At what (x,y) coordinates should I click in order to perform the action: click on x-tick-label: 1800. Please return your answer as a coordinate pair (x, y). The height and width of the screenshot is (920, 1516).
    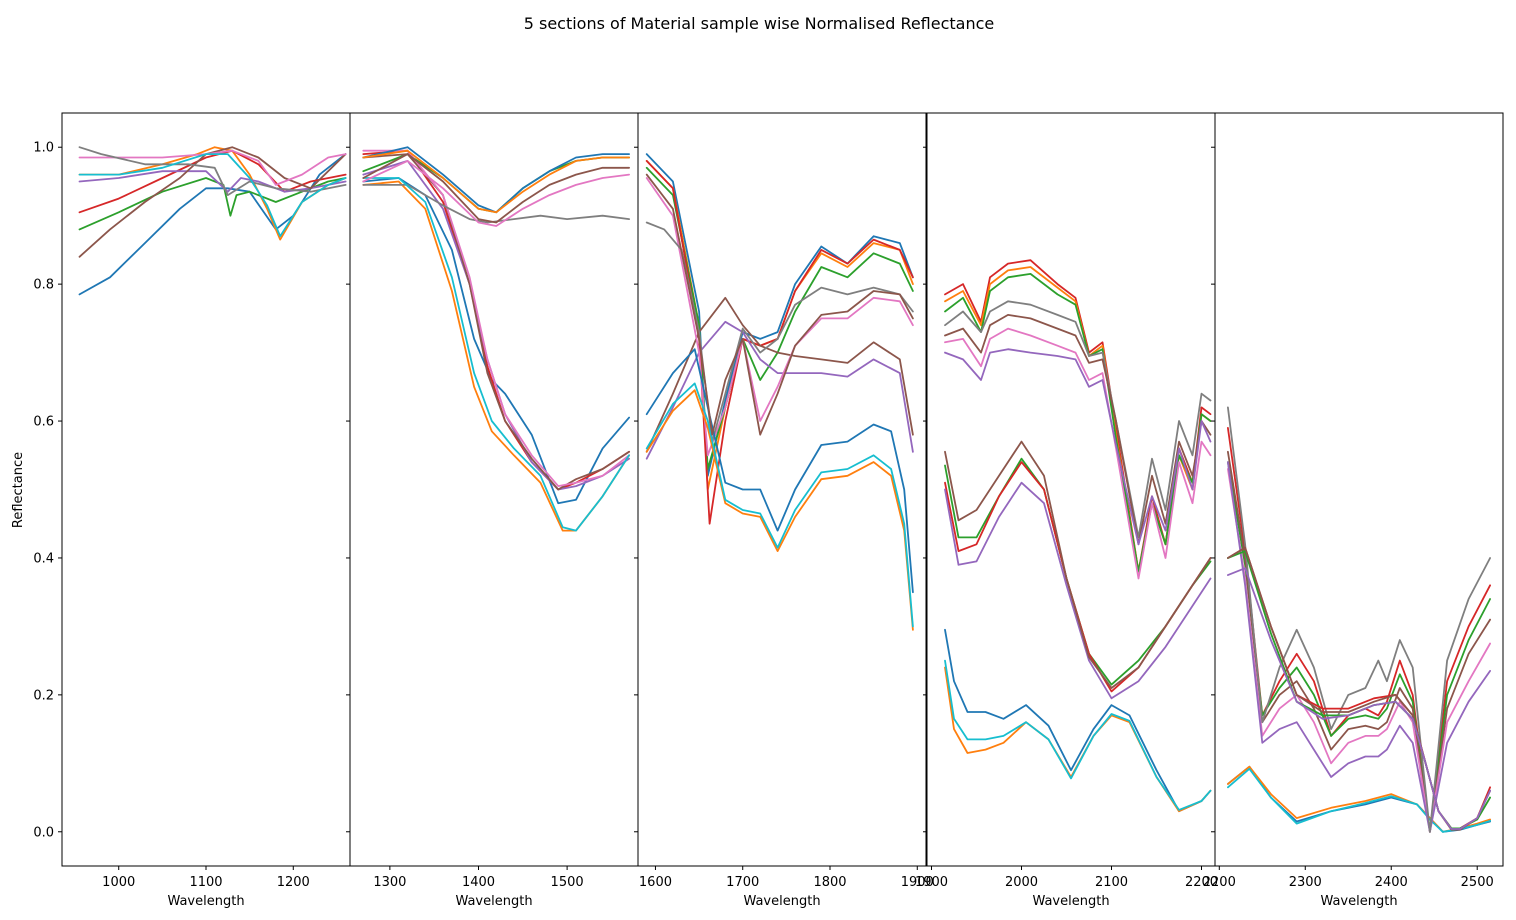
    Looking at the image, I should click on (829, 882).